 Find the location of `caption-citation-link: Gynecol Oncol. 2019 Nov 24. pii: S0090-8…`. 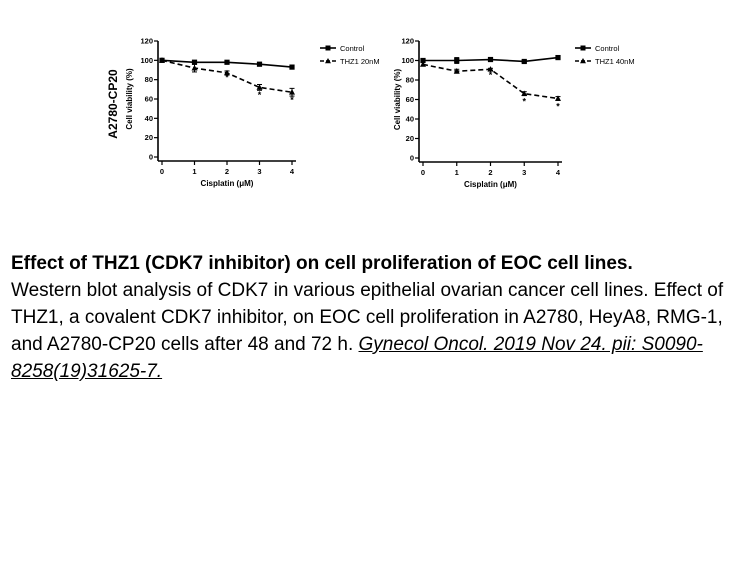

caption-citation-link: Gynecol Oncol. 2019 Nov 24. pii: S0090-8… is located at coordinates (357, 358).